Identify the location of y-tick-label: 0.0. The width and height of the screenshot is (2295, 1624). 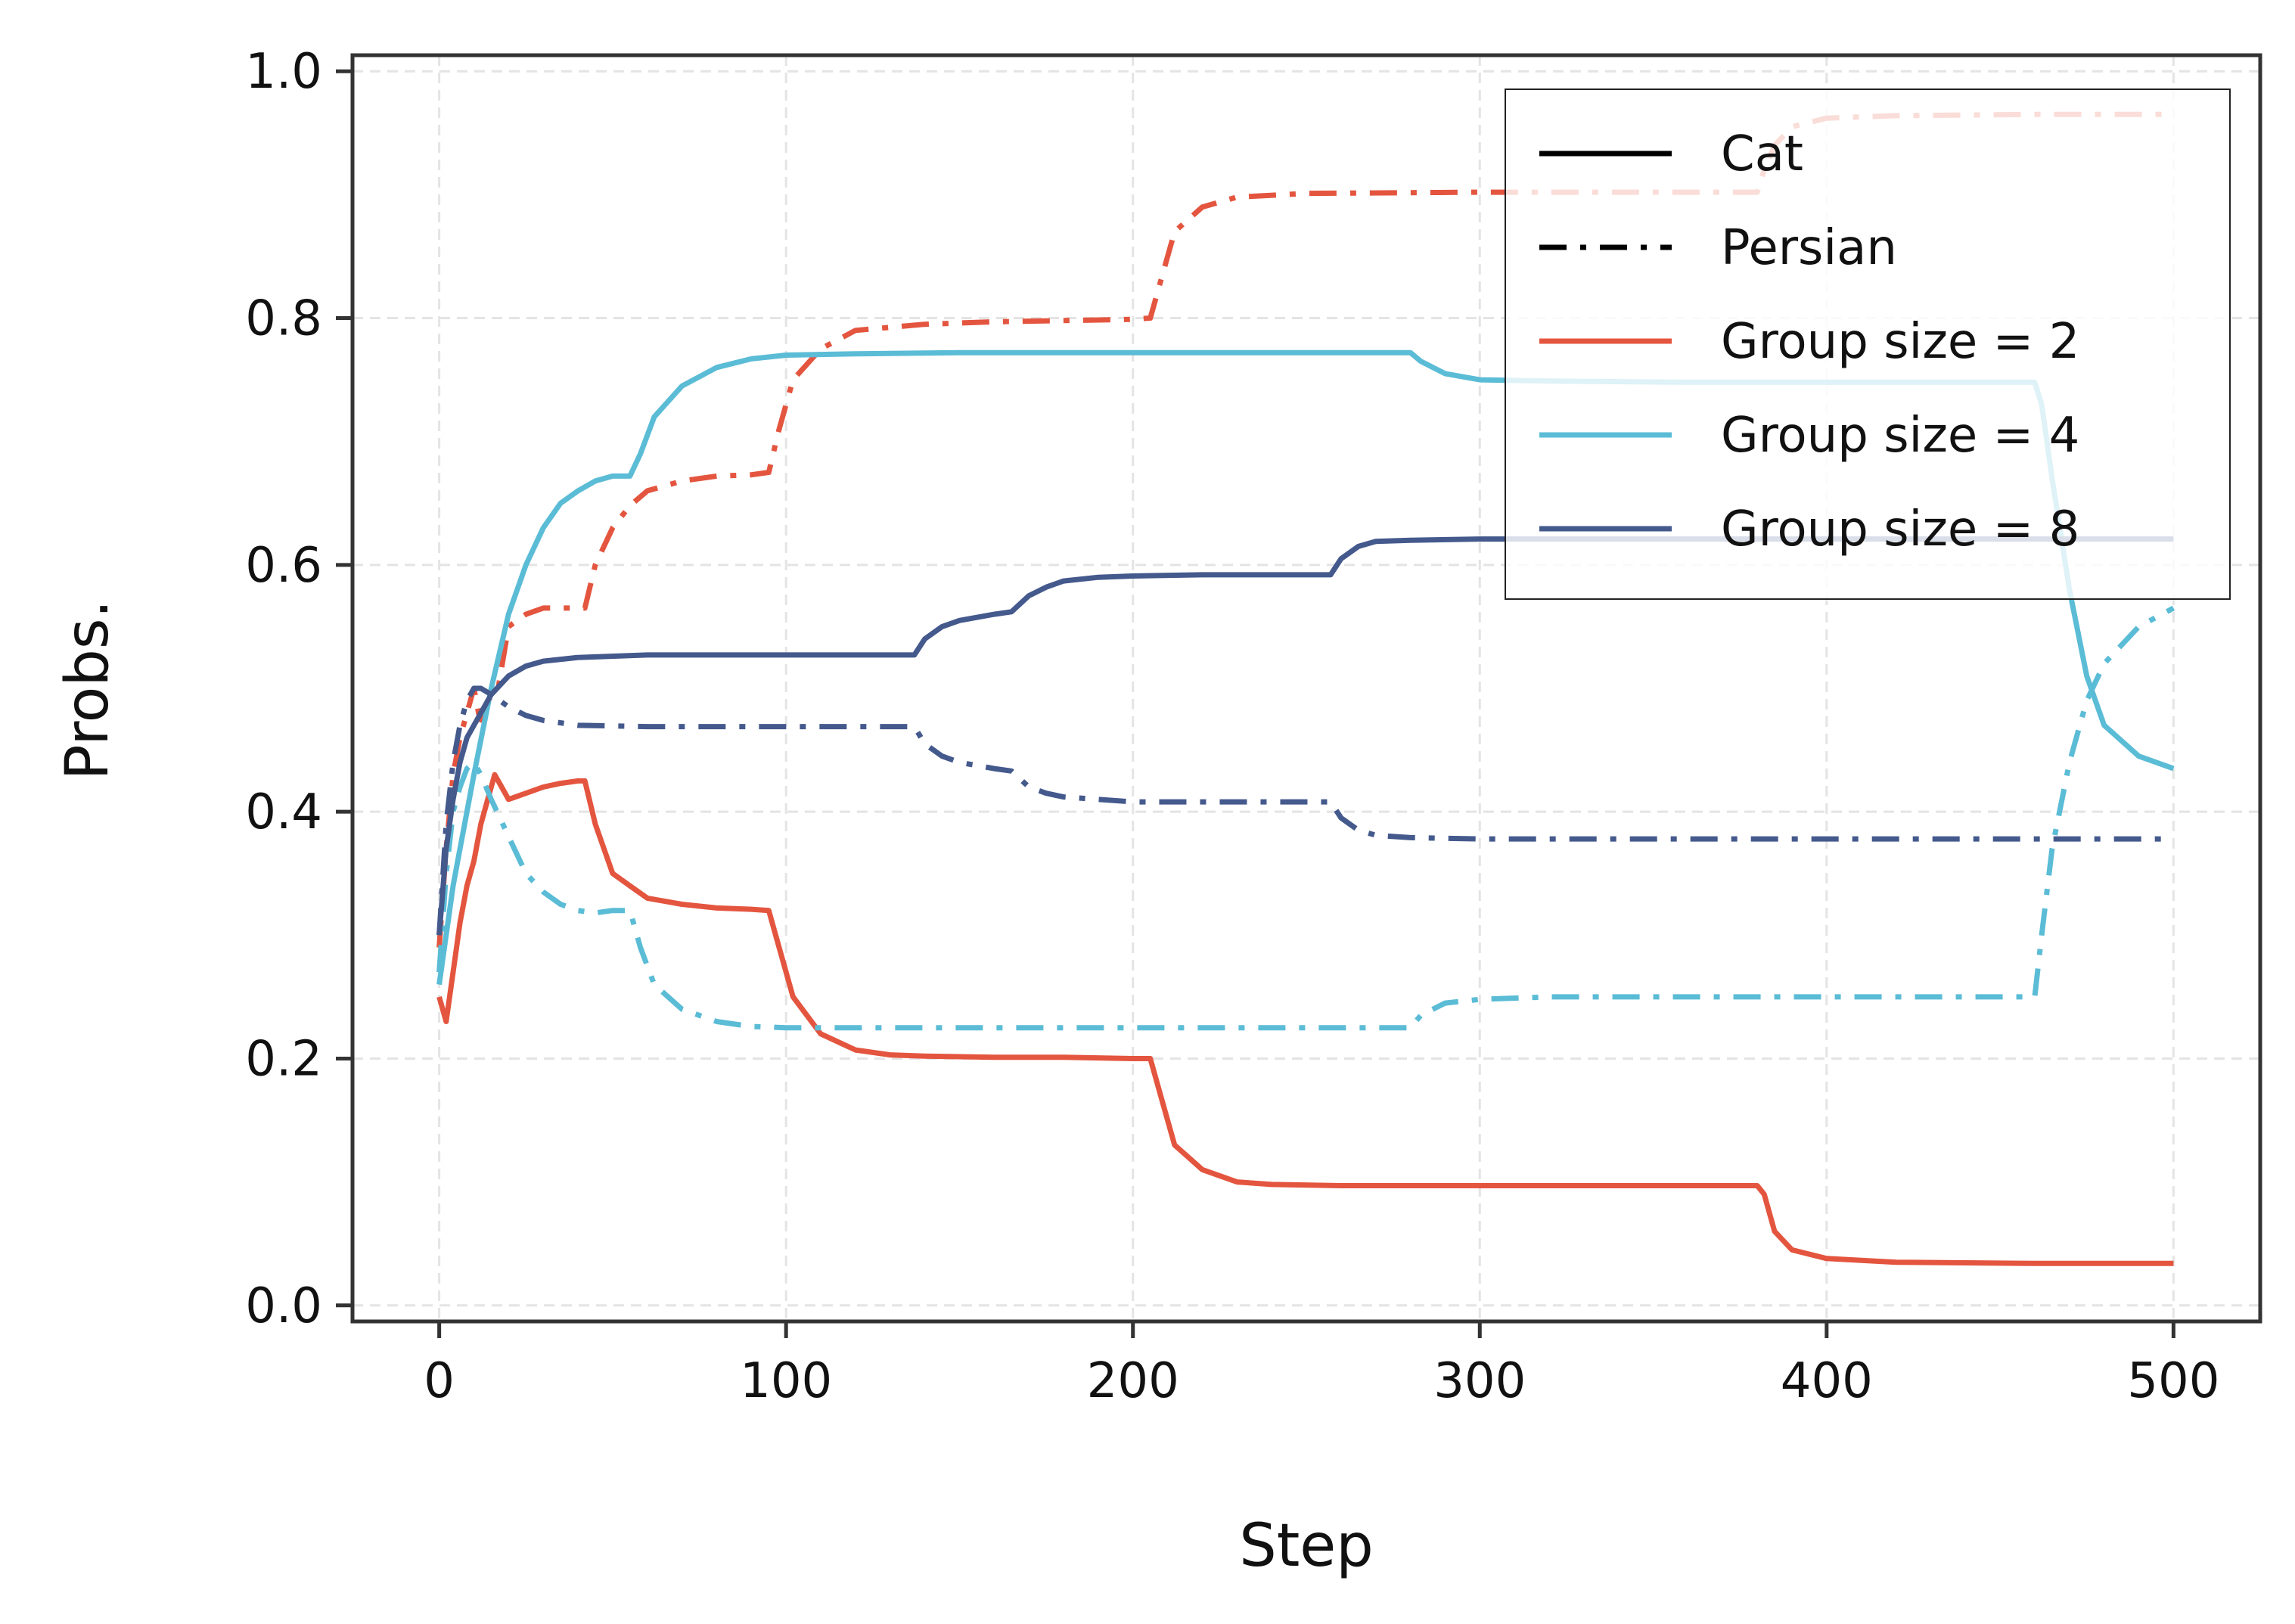
(283, 1306).